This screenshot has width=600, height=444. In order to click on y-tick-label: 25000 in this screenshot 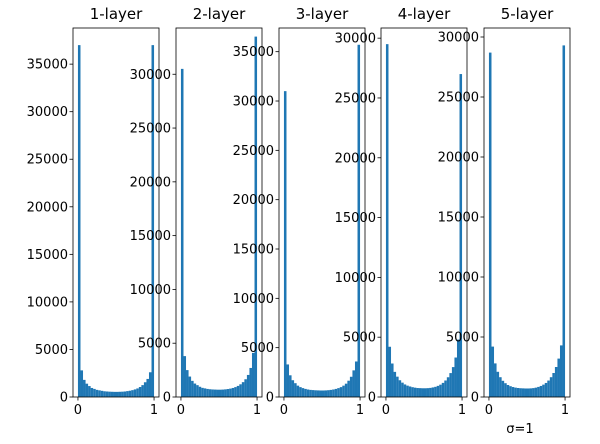, I will do `click(47, 160)`.